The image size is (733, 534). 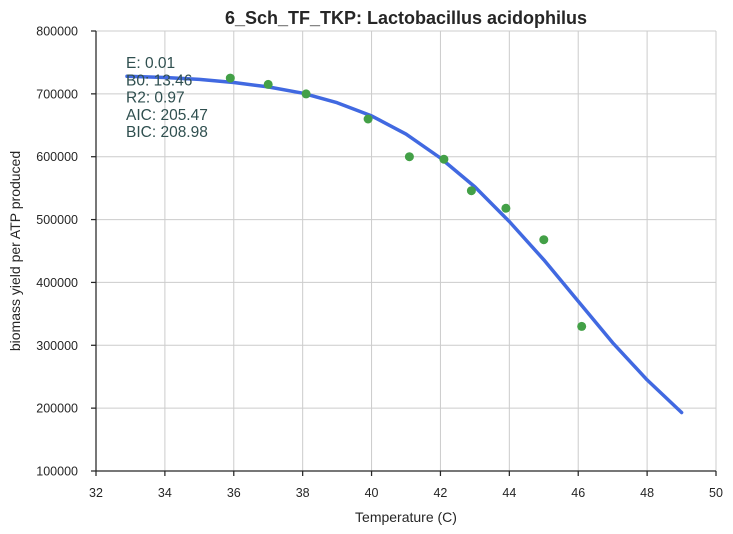 I want to click on x-tick-label: 42, so click(x=440, y=493).